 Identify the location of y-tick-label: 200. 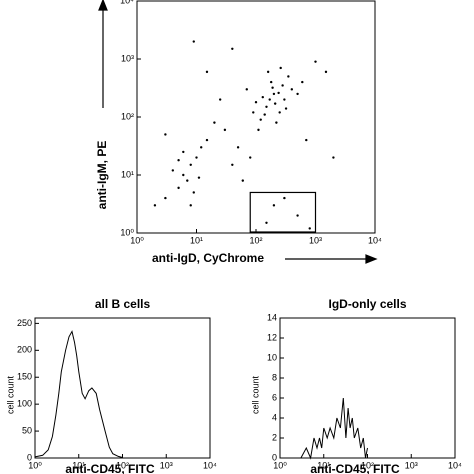
(24, 350).